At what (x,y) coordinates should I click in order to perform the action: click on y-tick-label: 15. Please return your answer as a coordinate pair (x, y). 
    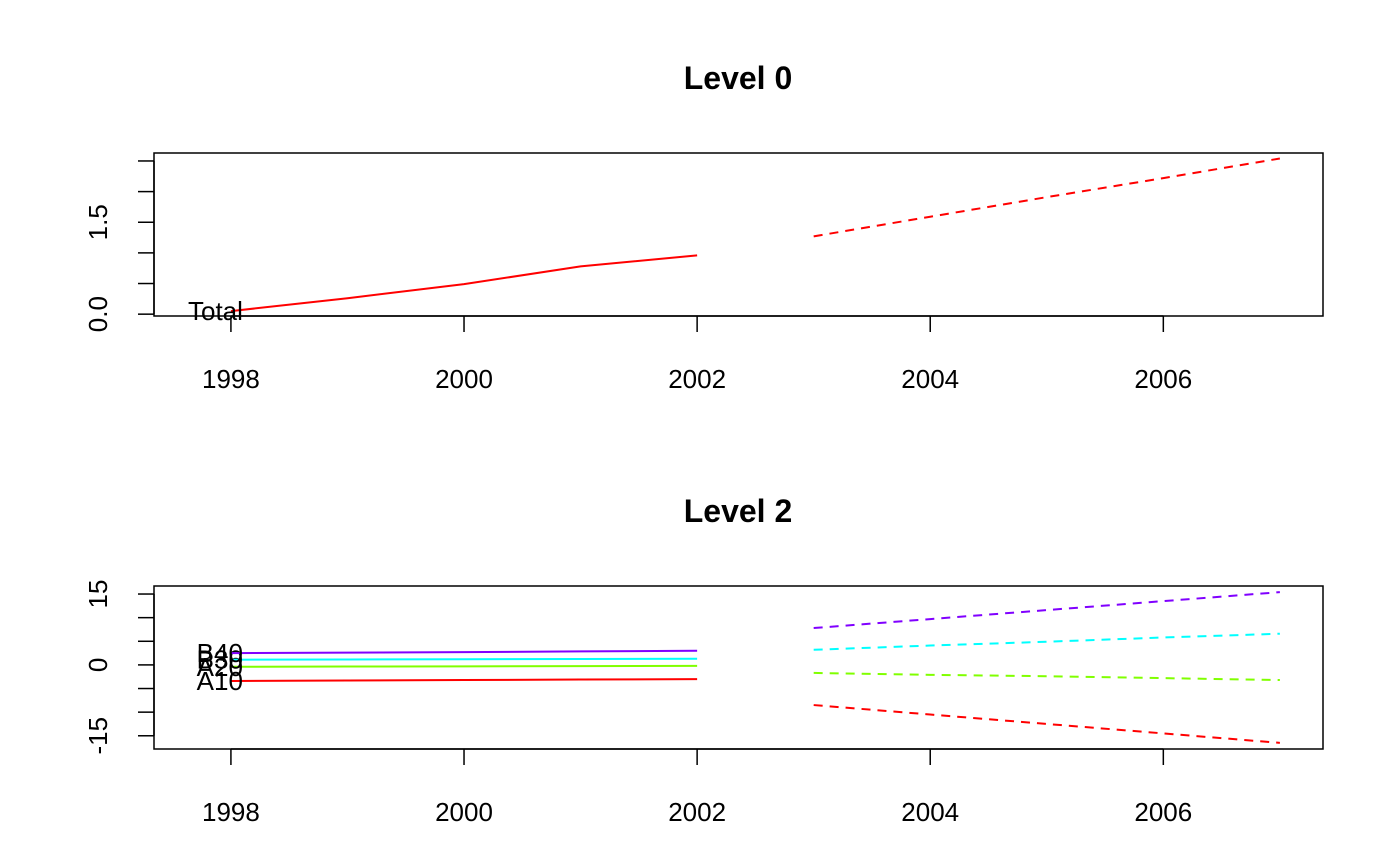
    Looking at the image, I should click on (98, 594).